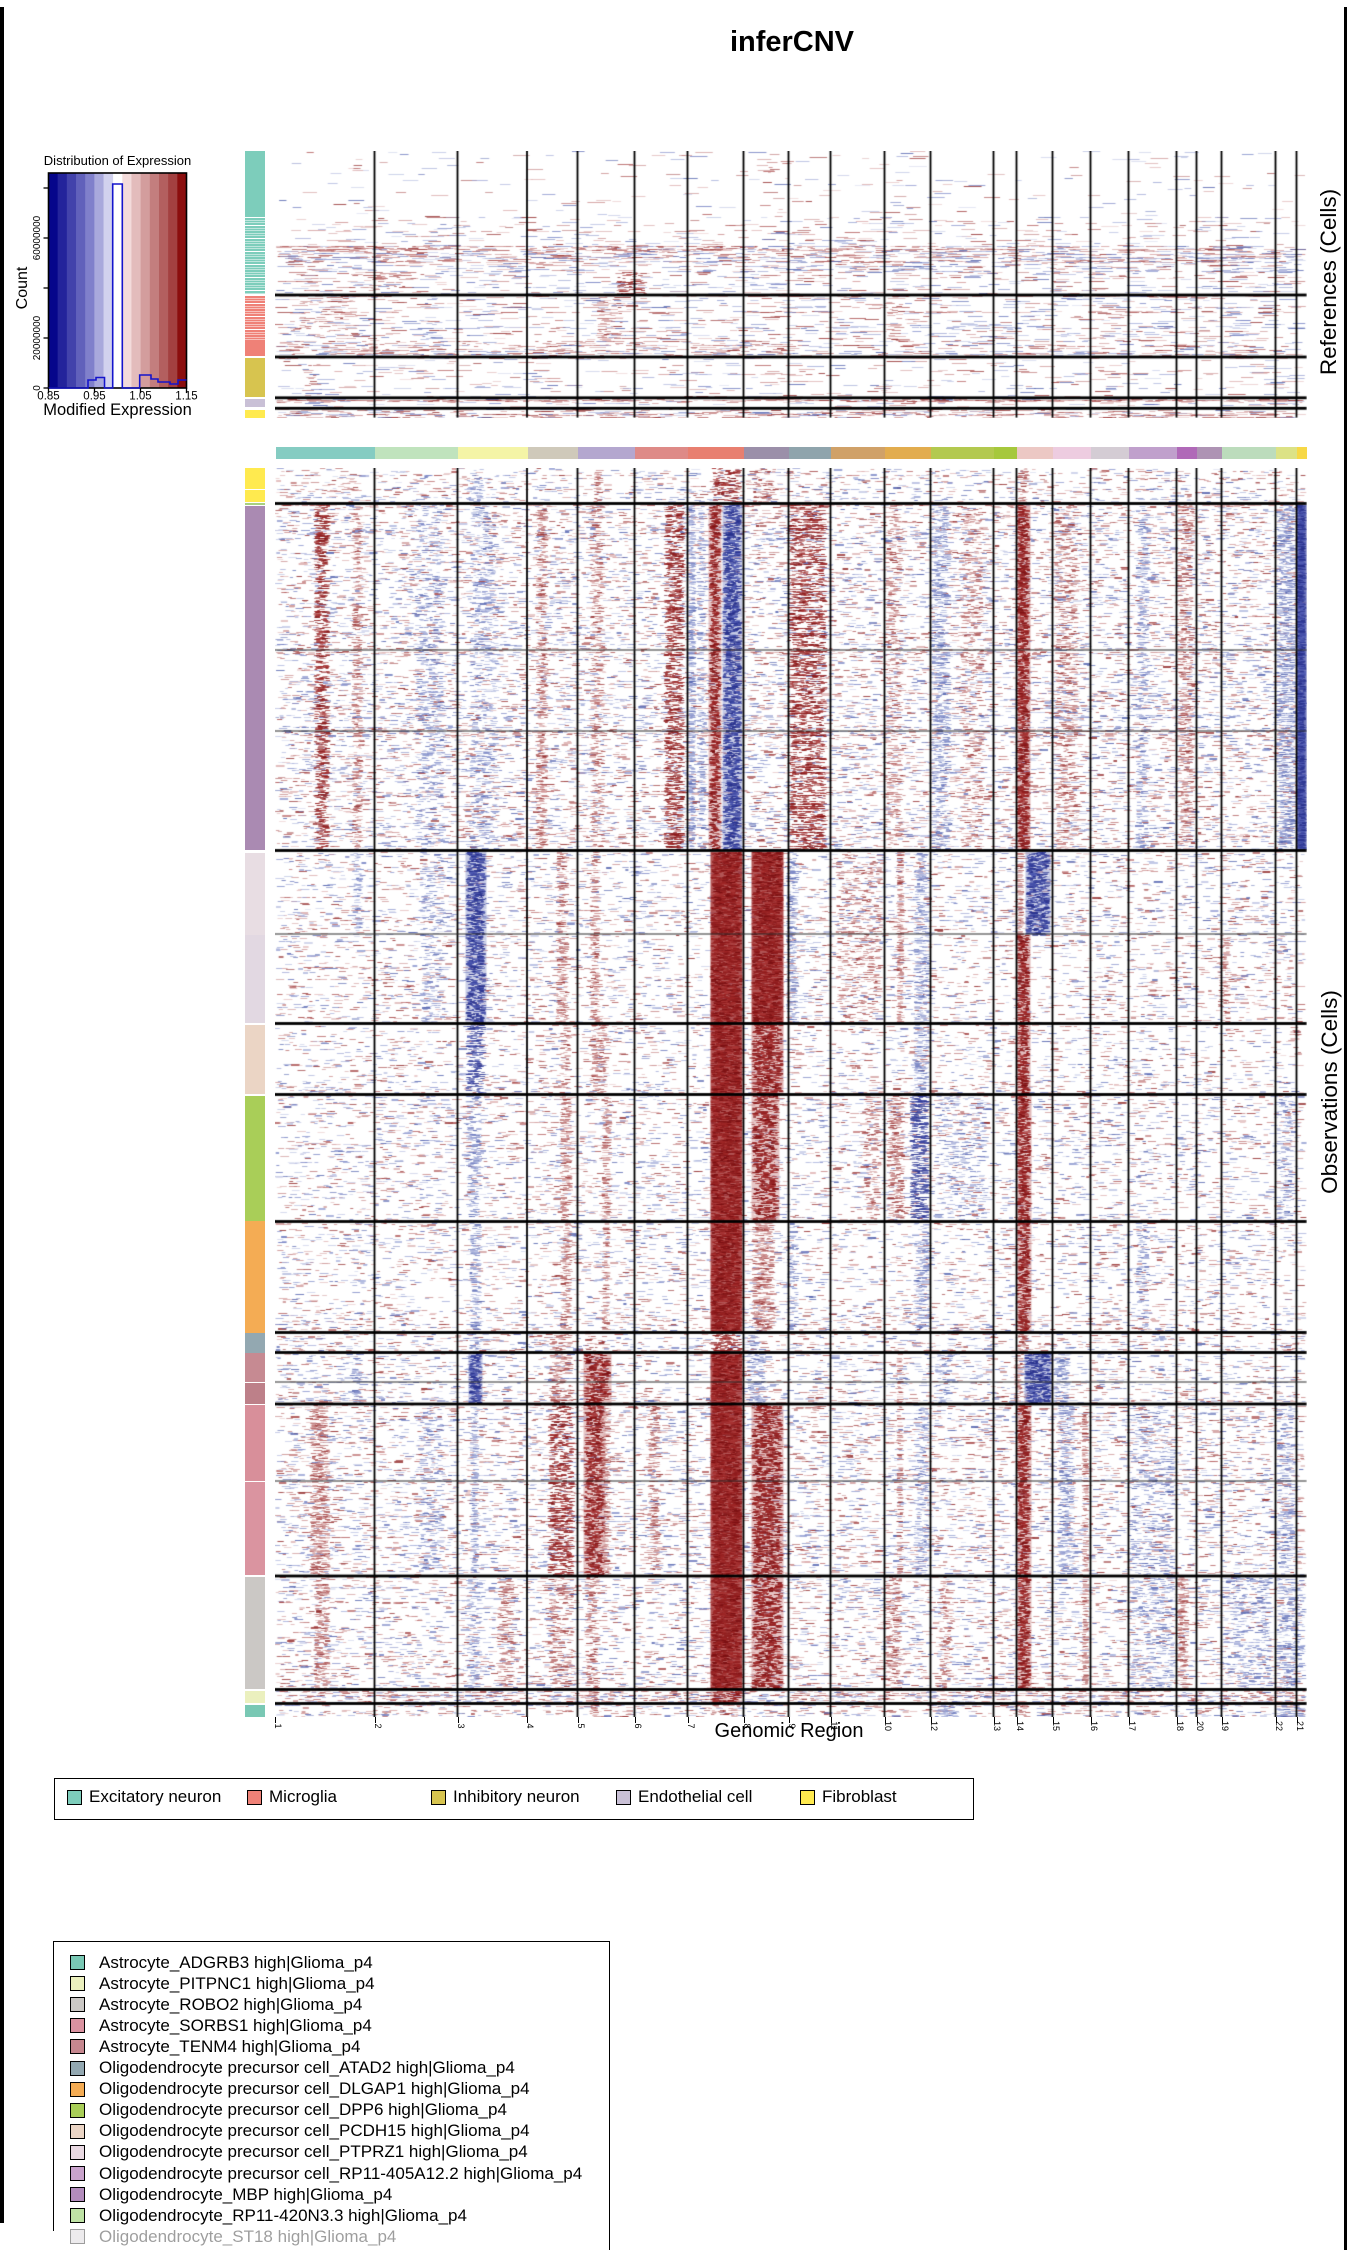 Image resolution: width=1347 pixels, height=2251 pixels. Describe the element at coordinates (140, 397) in the screenshot. I see `svg-text: 1.05` at that location.